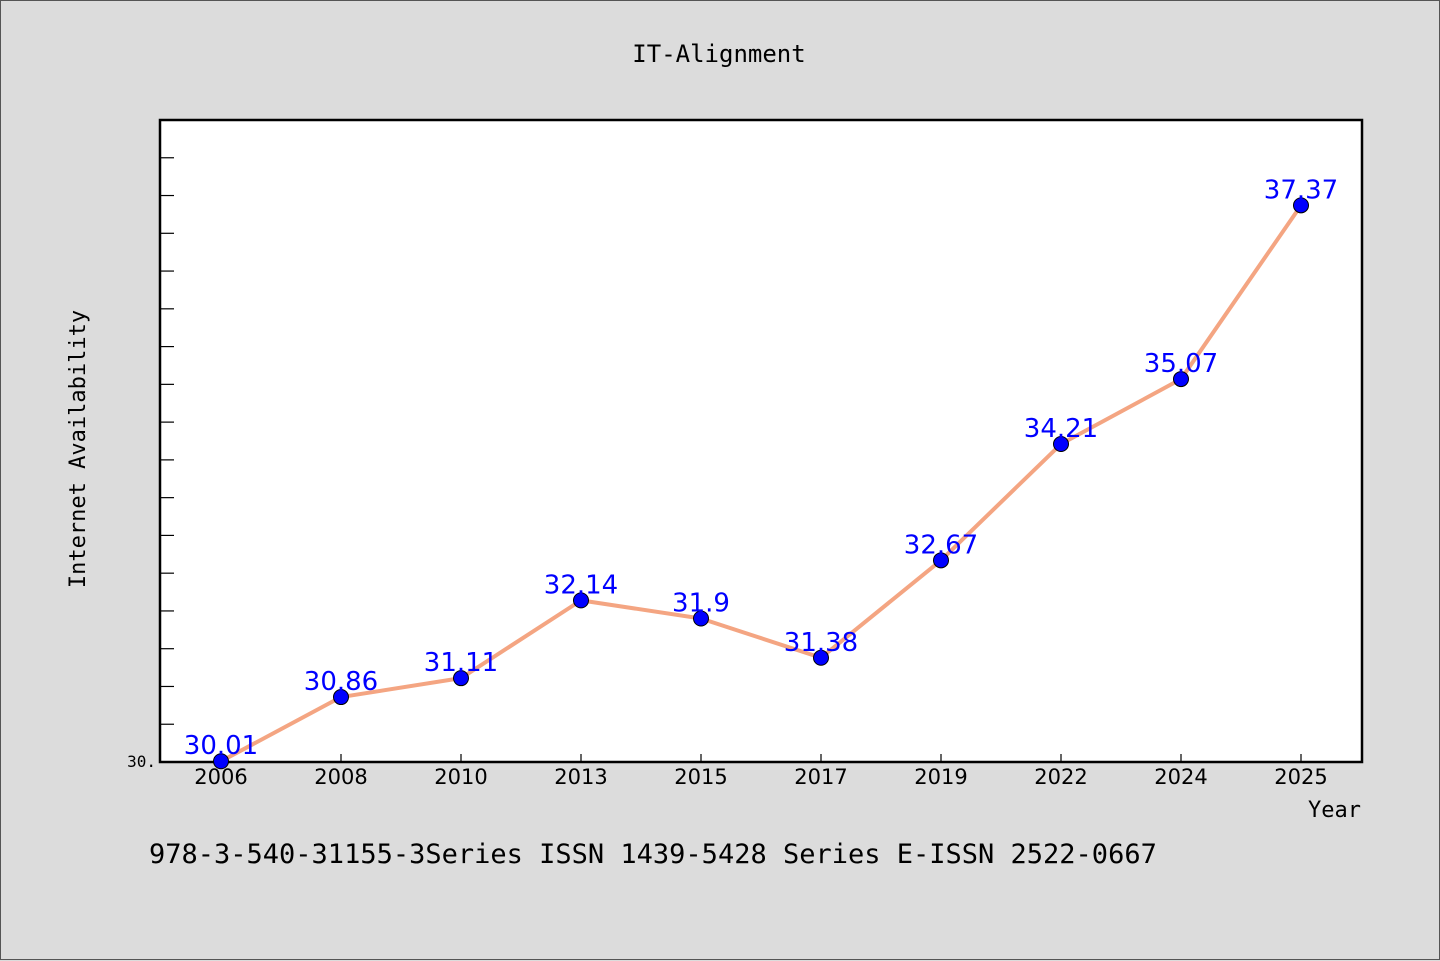 This screenshot has height=961, width=1440. What do you see at coordinates (1300, 777) in the screenshot?
I see `x-tick-label: 2025` at bounding box center [1300, 777].